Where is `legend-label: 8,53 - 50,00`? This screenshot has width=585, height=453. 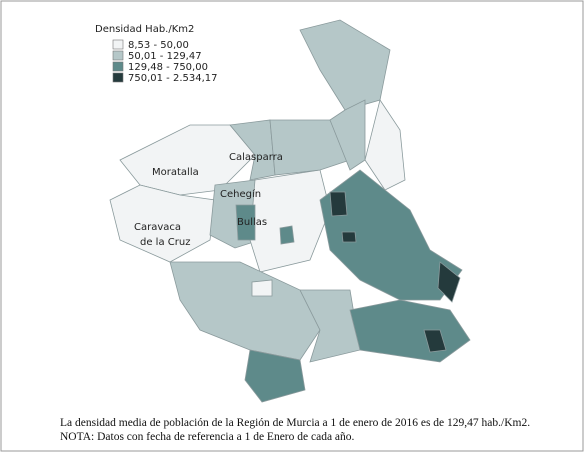 legend-label: 8,53 - 50,00 is located at coordinates (158, 45).